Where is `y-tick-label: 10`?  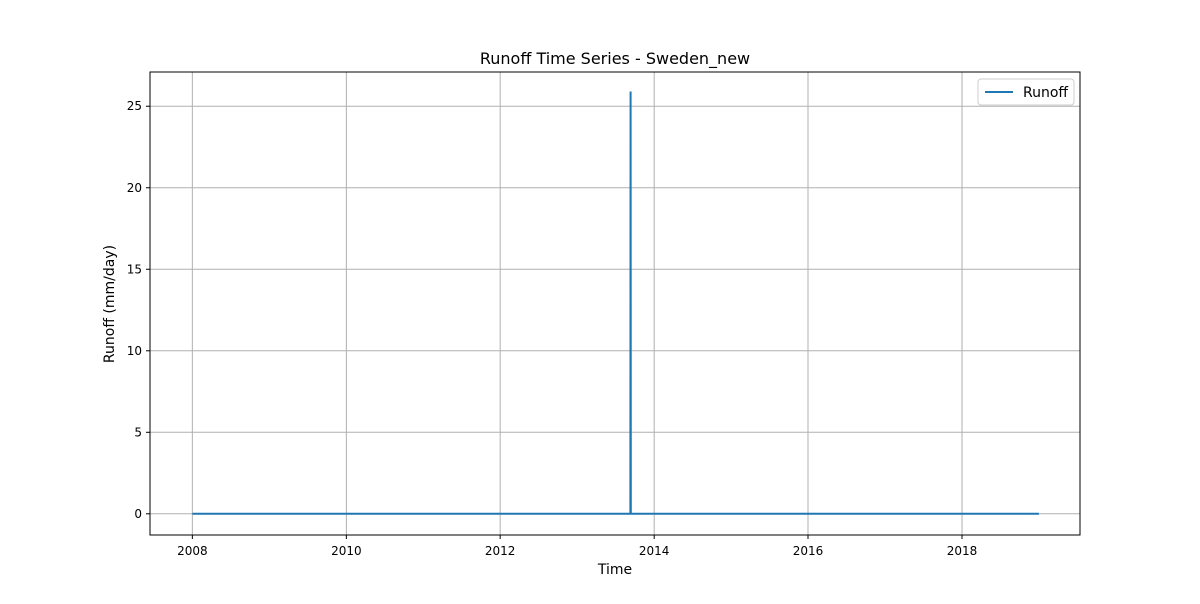 y-tick-label: 10 is located at coordinates (134, 351).